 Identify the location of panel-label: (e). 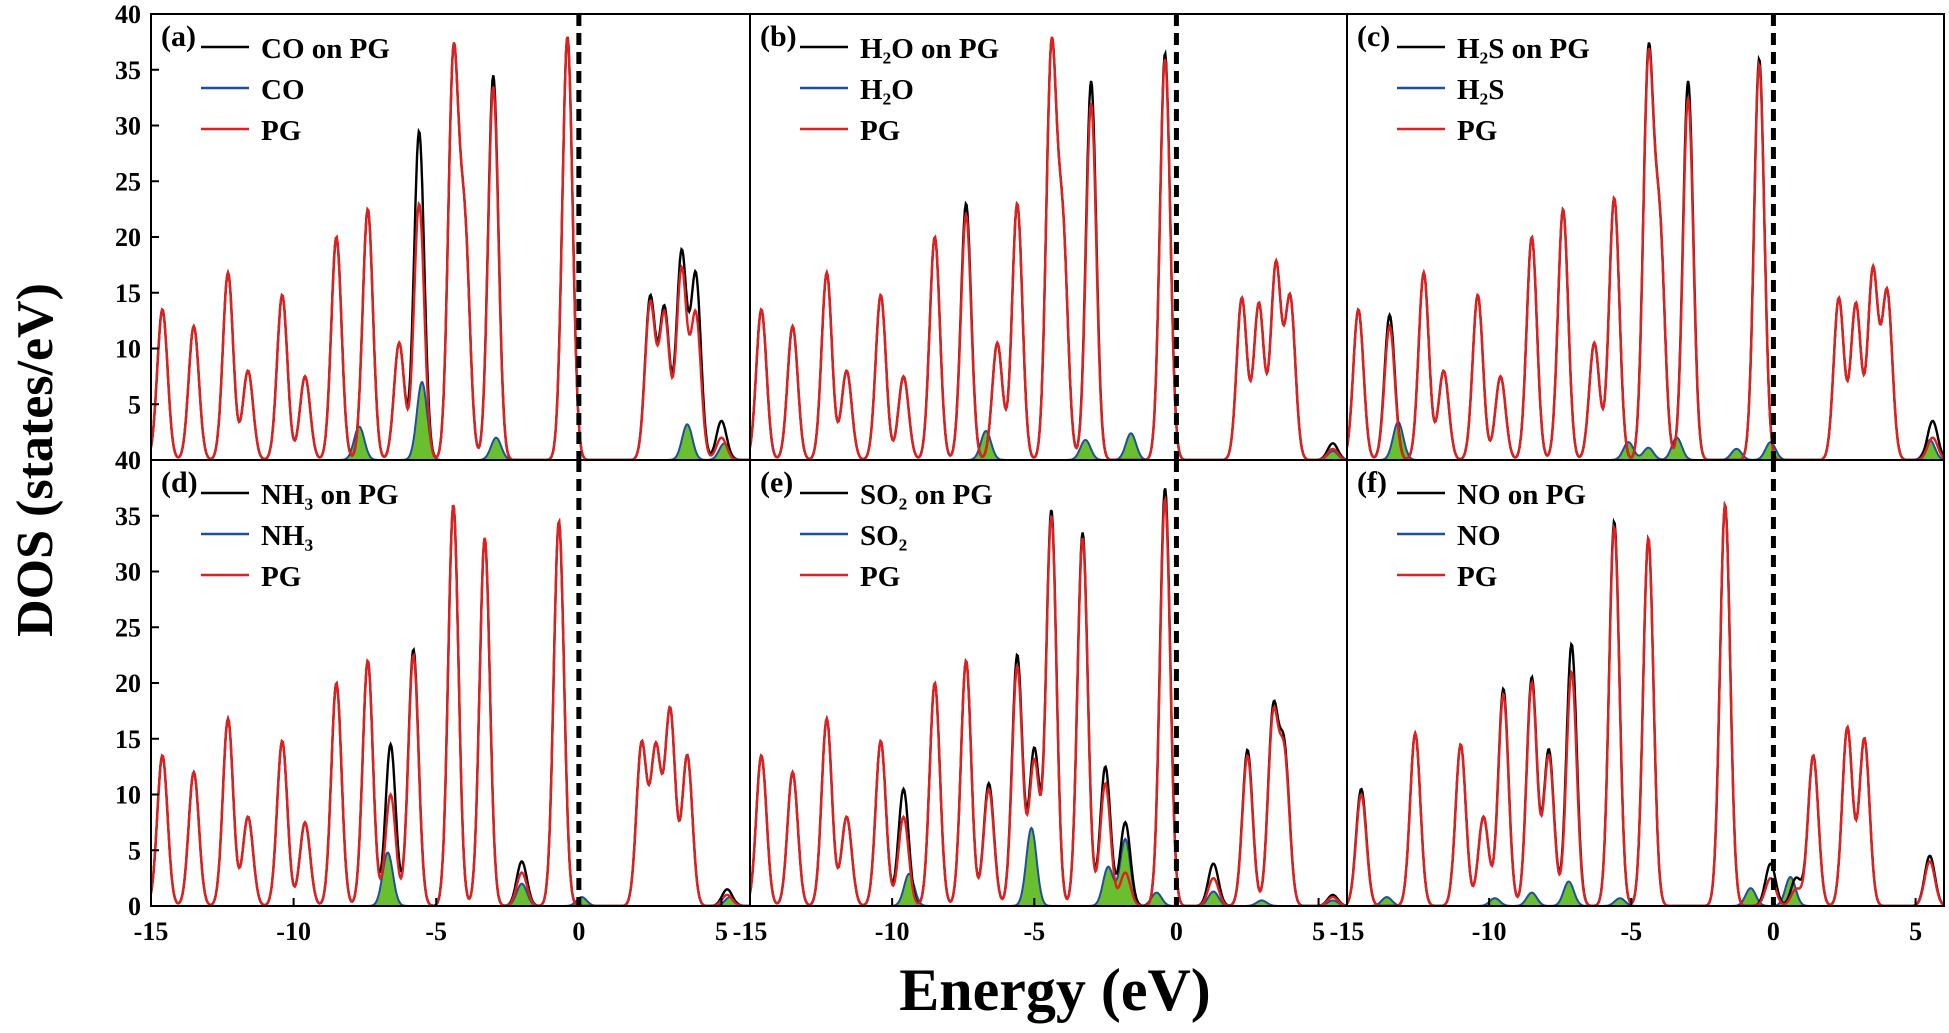
(776, 482).